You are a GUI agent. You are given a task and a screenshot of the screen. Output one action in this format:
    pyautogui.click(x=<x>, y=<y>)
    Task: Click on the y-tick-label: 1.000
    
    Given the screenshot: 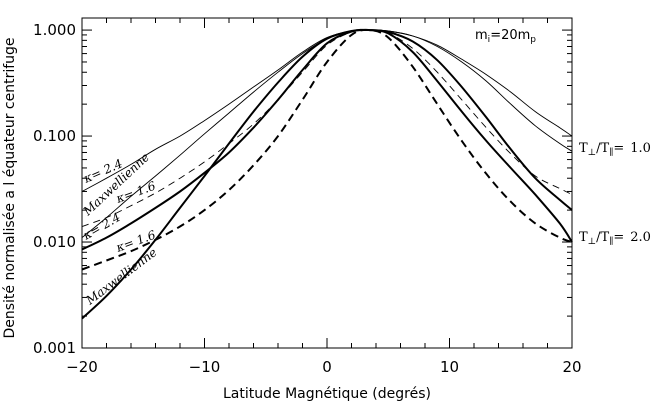 What is the action you would take?
    pyautogui.click(x=54, y=30)
    